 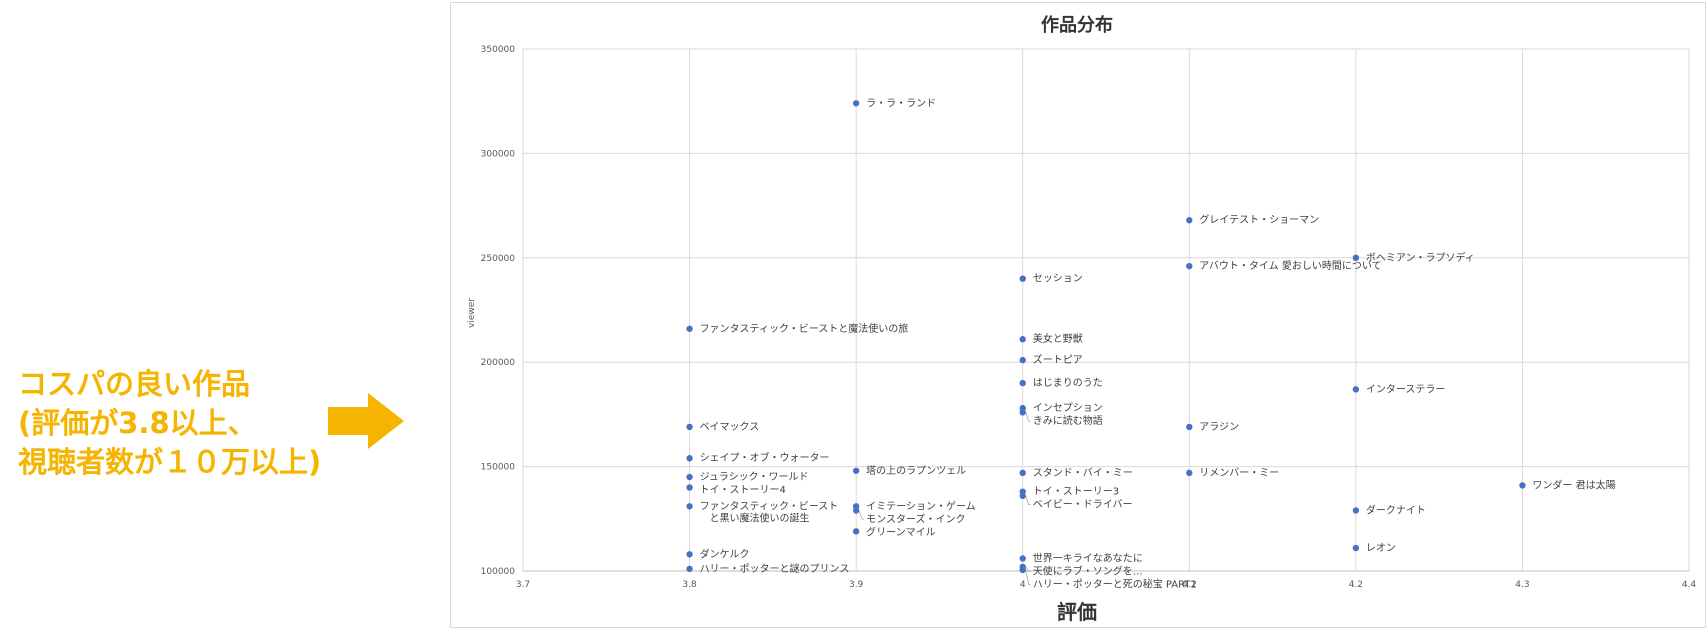 What do you see at coordinates (366, 421) in the screenshot?
I see `right-arrow-icon` at bounding box center [366, 421].